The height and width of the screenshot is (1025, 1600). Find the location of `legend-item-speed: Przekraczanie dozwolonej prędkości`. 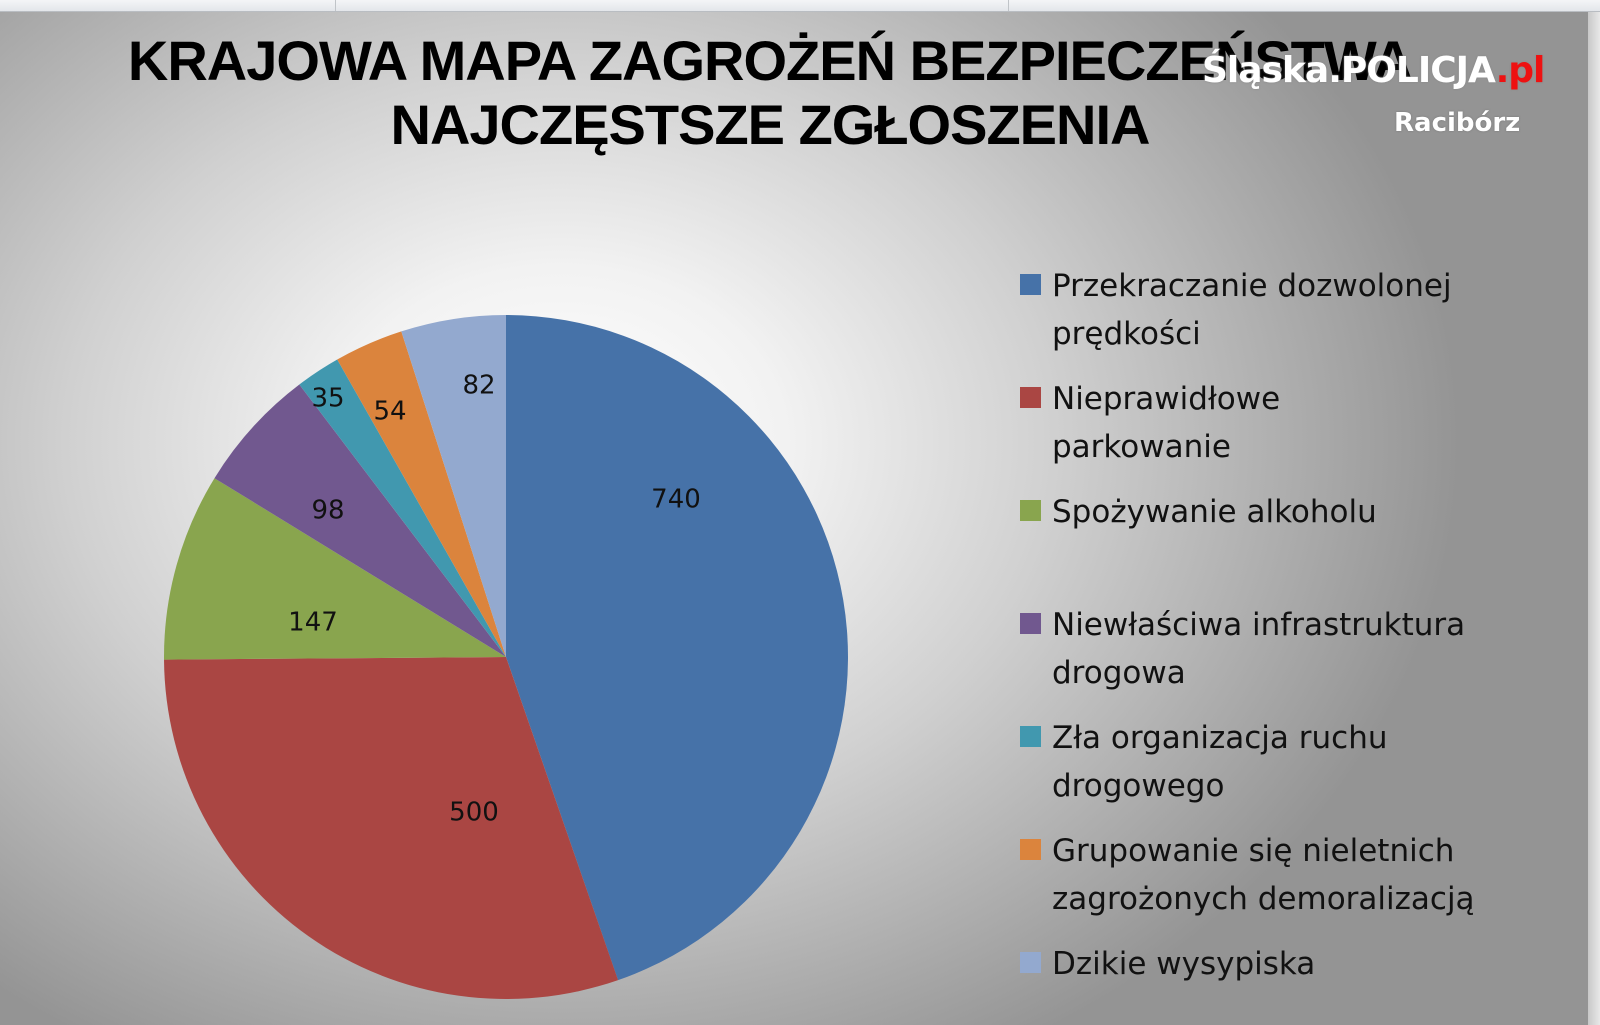

legend-item-speed: Przekraczanie dozwolonej prędkości is located at coordinates (1276, 310).